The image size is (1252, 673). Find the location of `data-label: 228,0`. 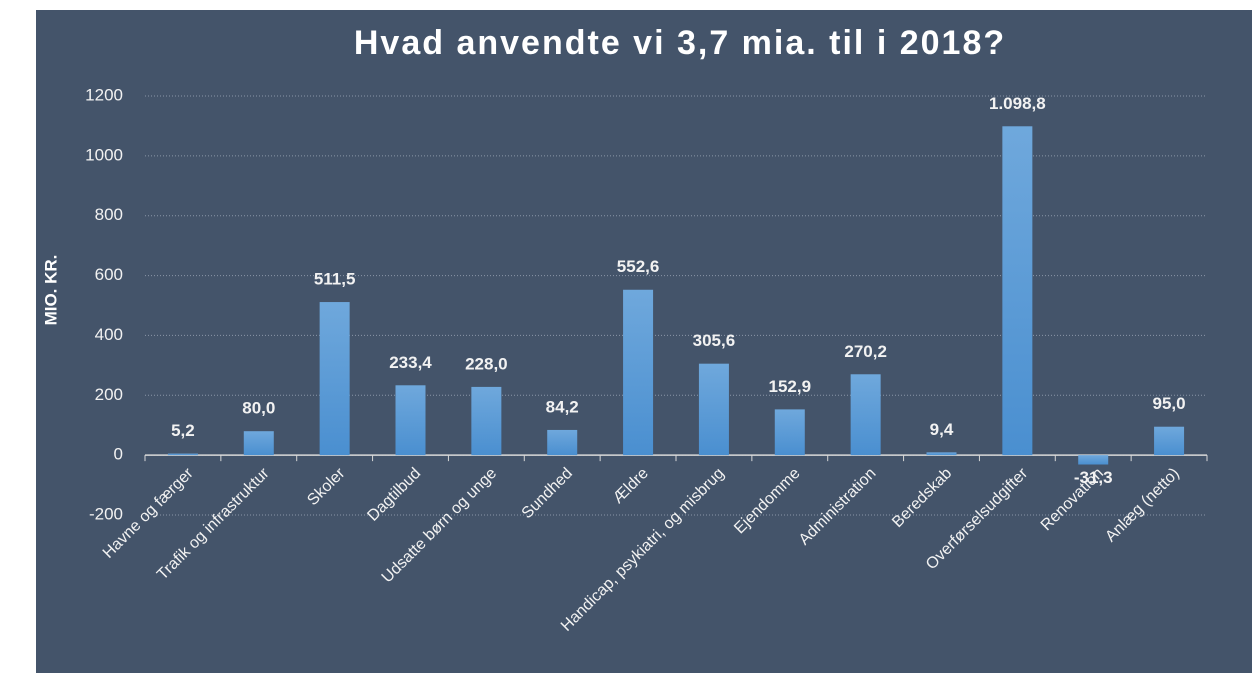

data-label: 228,0 is located at coordinates (486, 363).